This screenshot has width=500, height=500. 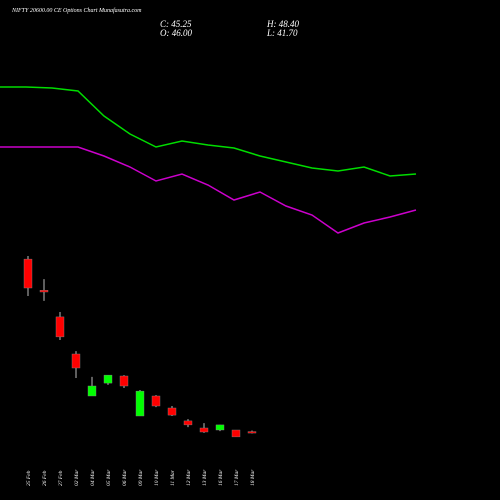 I want to click on x-tick-label: 18 Mar, so click(x=253, y=477).